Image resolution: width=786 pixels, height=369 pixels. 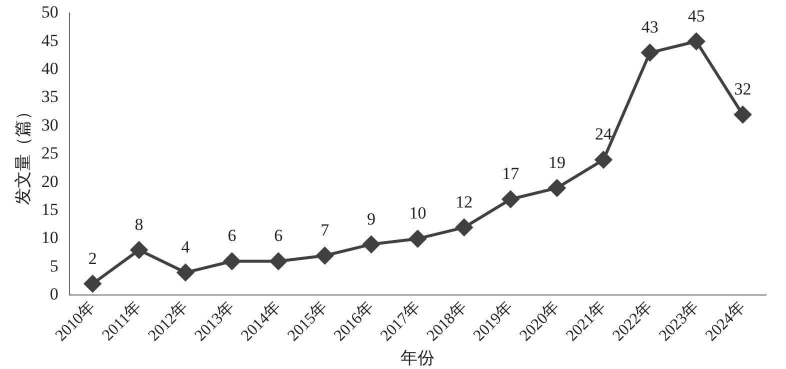 I want to click on data-label: 2, so click(x=92, y=258).